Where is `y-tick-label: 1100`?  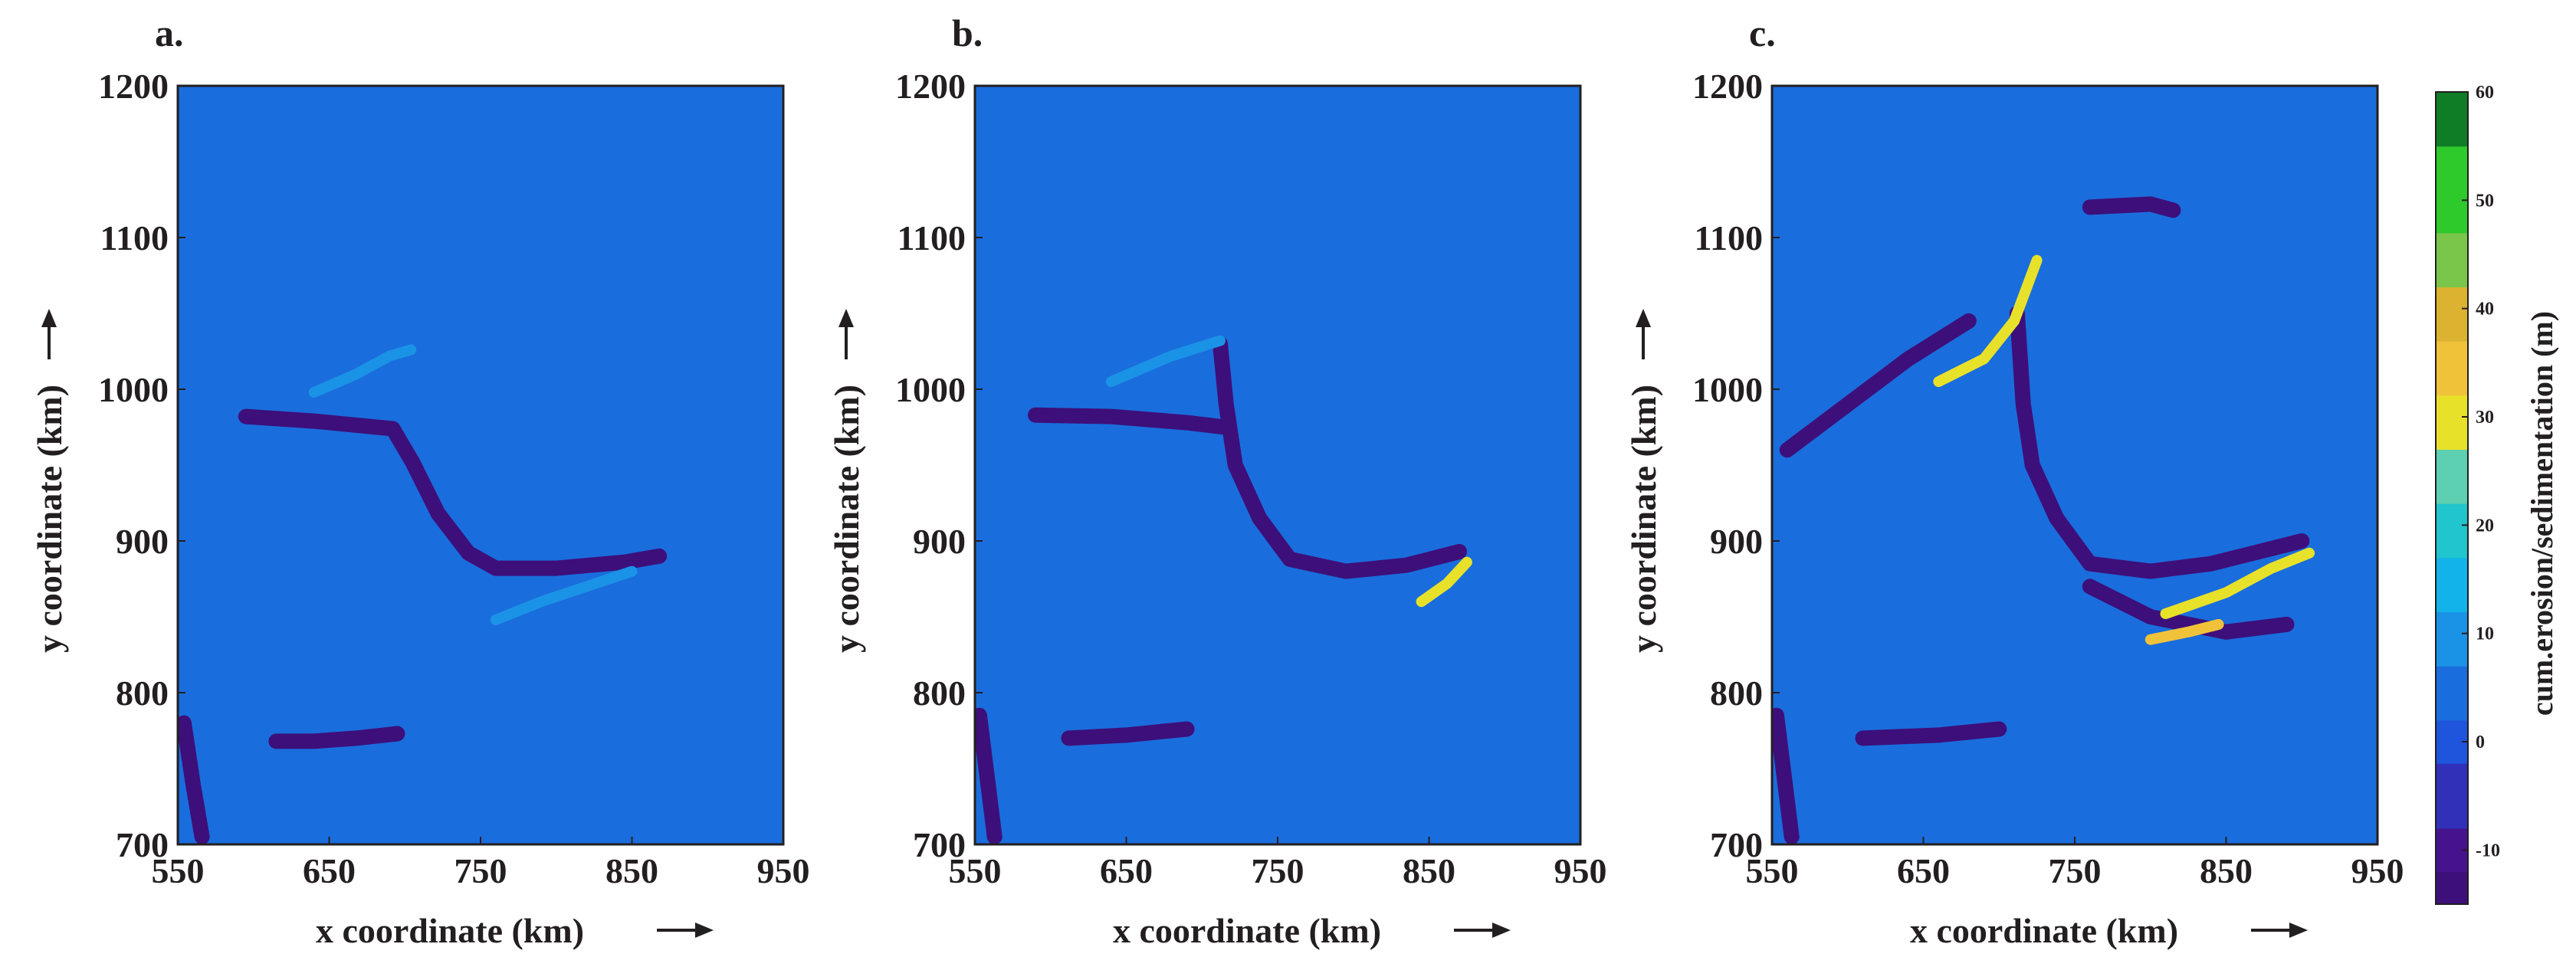
y-tick-label: 1100 is located at coordinates (1729, 237).